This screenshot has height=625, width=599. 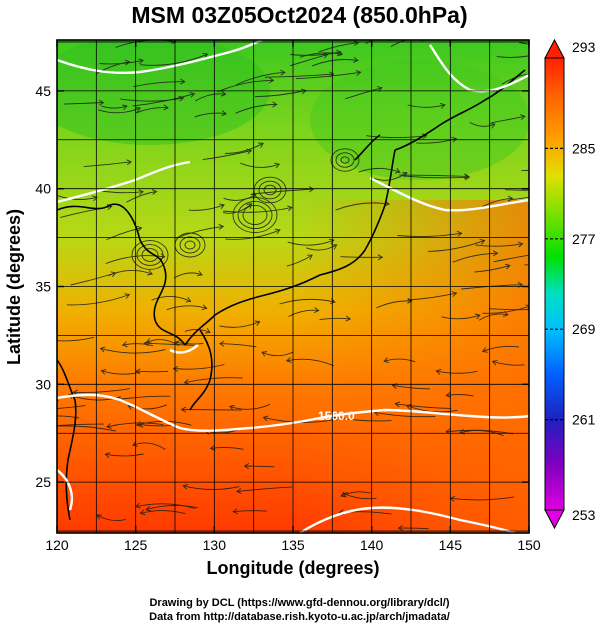 I want to click on x-tick-label: 120, so click(x=57, y=545).